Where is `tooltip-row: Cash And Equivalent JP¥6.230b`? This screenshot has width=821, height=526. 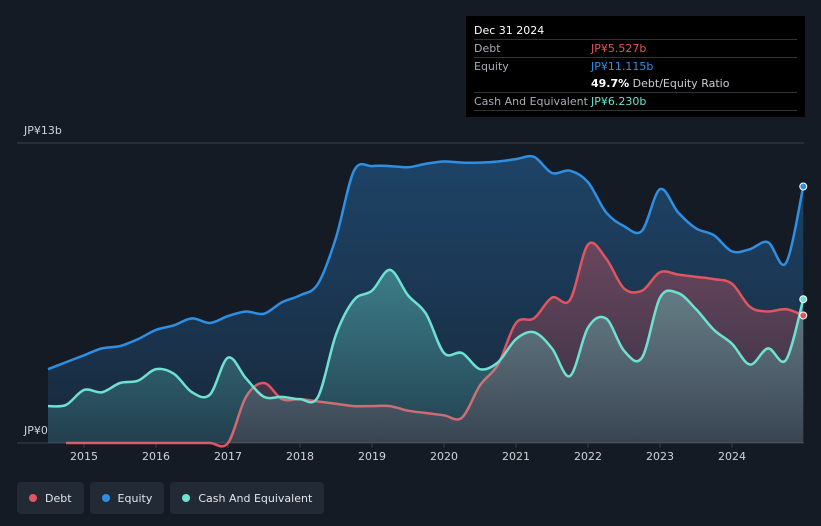 tooltip-row: Cash And Equivalent JP¥6.230b is located at coordinates (635, 102).